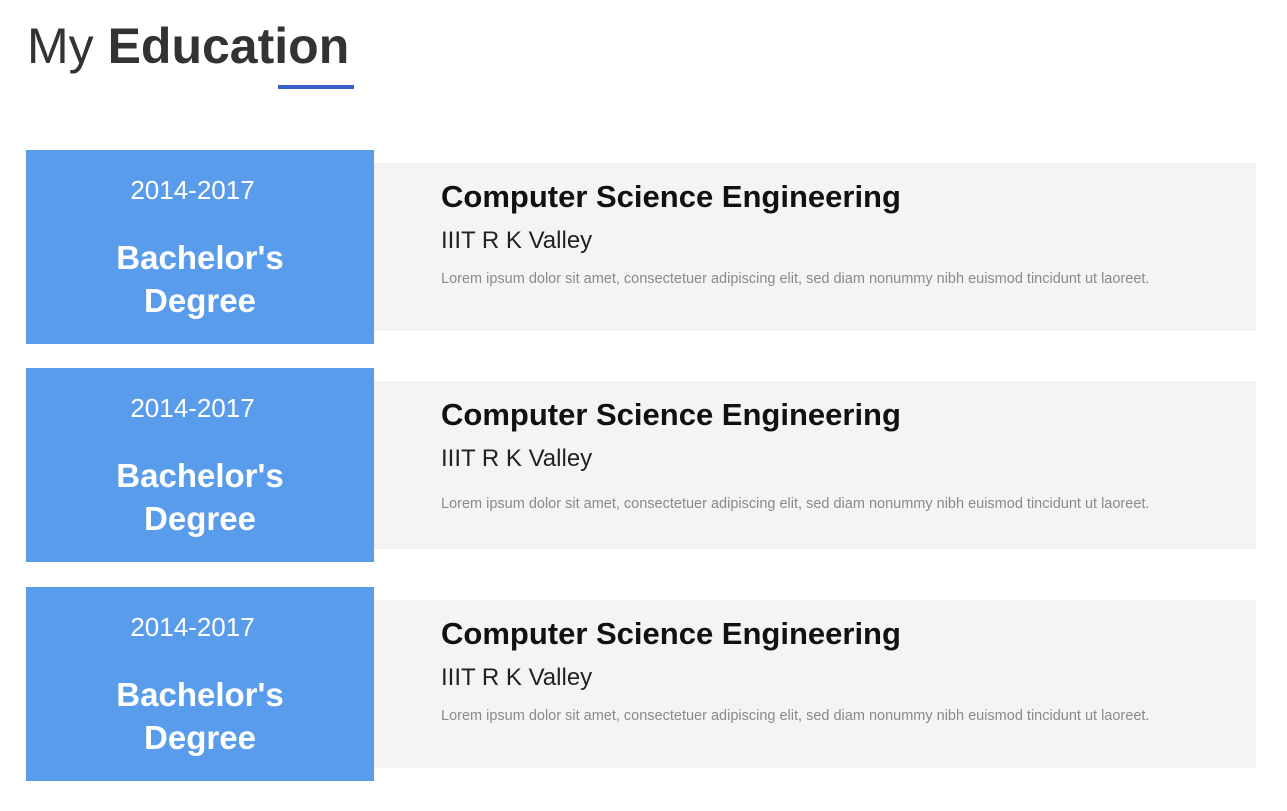  Describe the element at coordinates (316, 87) in the screenshot. I see `heading-underline` at that location.